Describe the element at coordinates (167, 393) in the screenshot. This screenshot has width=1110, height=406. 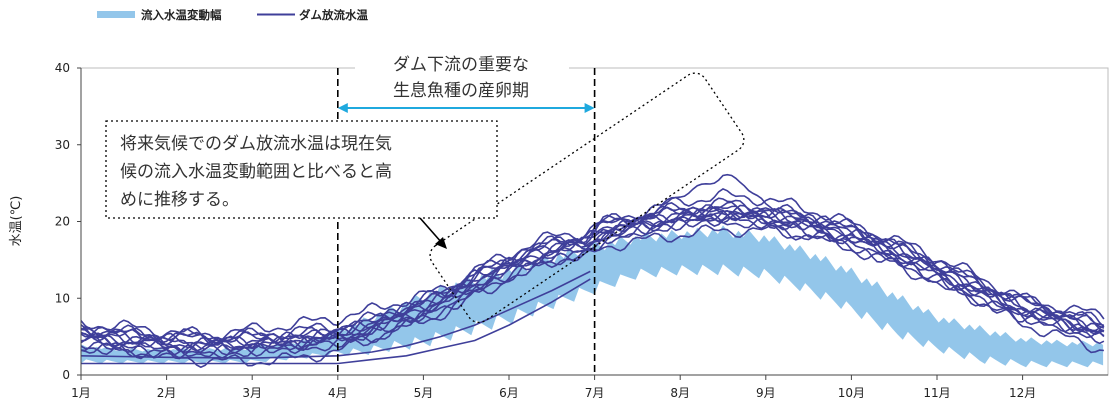
I see `x-tick-label: 2月` at that location.